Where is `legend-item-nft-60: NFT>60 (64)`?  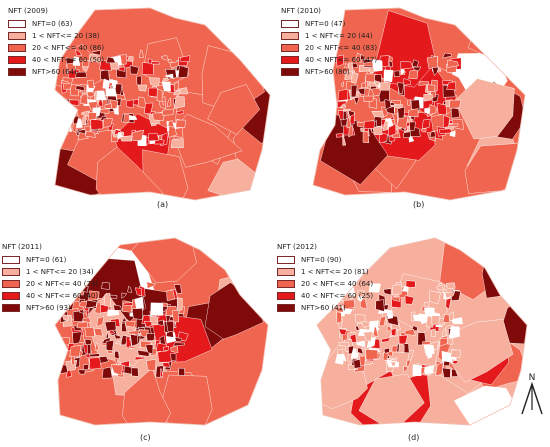 legend-item-nft-60: NFT>60 (64) is located at coordinates (56, 72).